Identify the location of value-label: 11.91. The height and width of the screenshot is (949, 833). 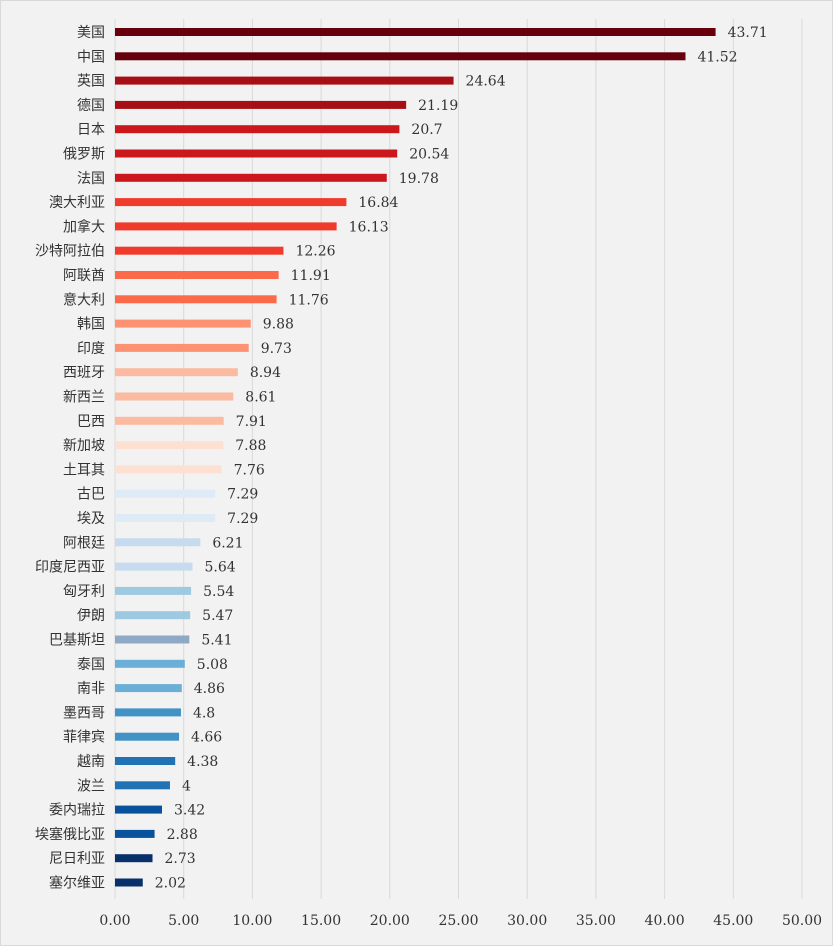
(311, 276).